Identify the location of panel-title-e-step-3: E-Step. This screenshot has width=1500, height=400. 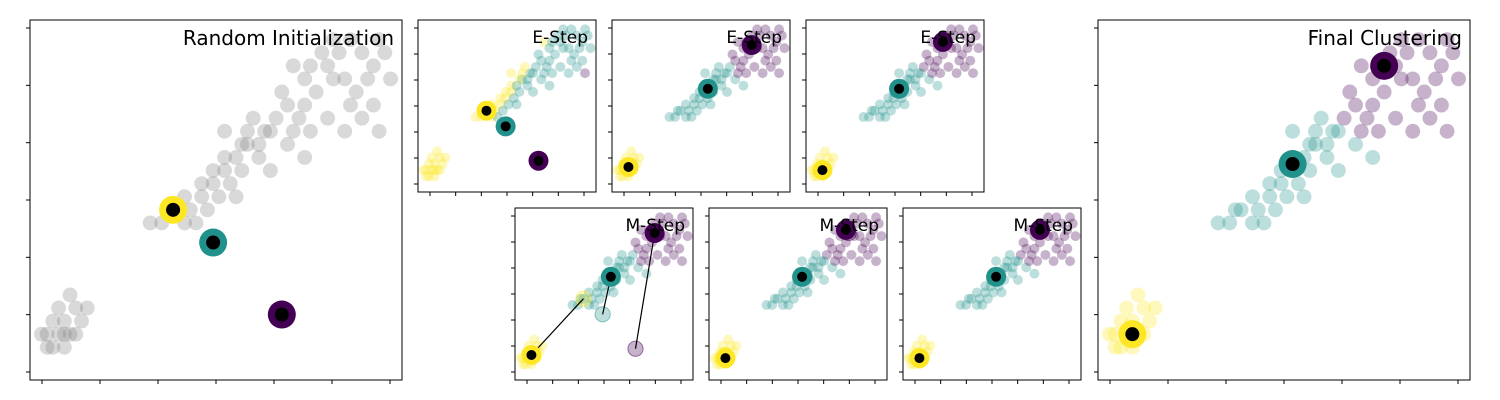
(948, 38).